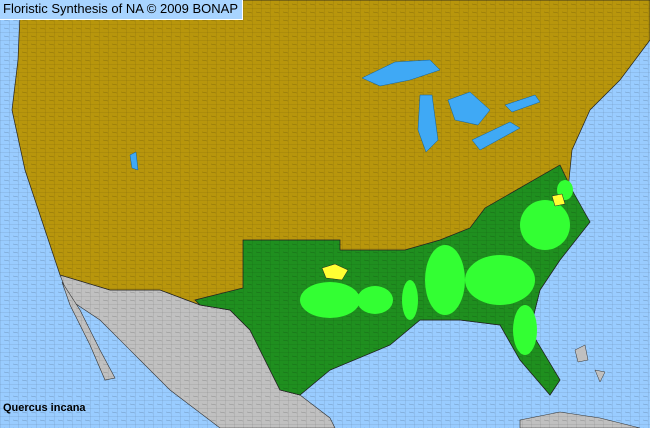 The image size is (650, 428). Describe the element at coordinates (590, 363) in the screenshot. I see `bahamas` at that location.